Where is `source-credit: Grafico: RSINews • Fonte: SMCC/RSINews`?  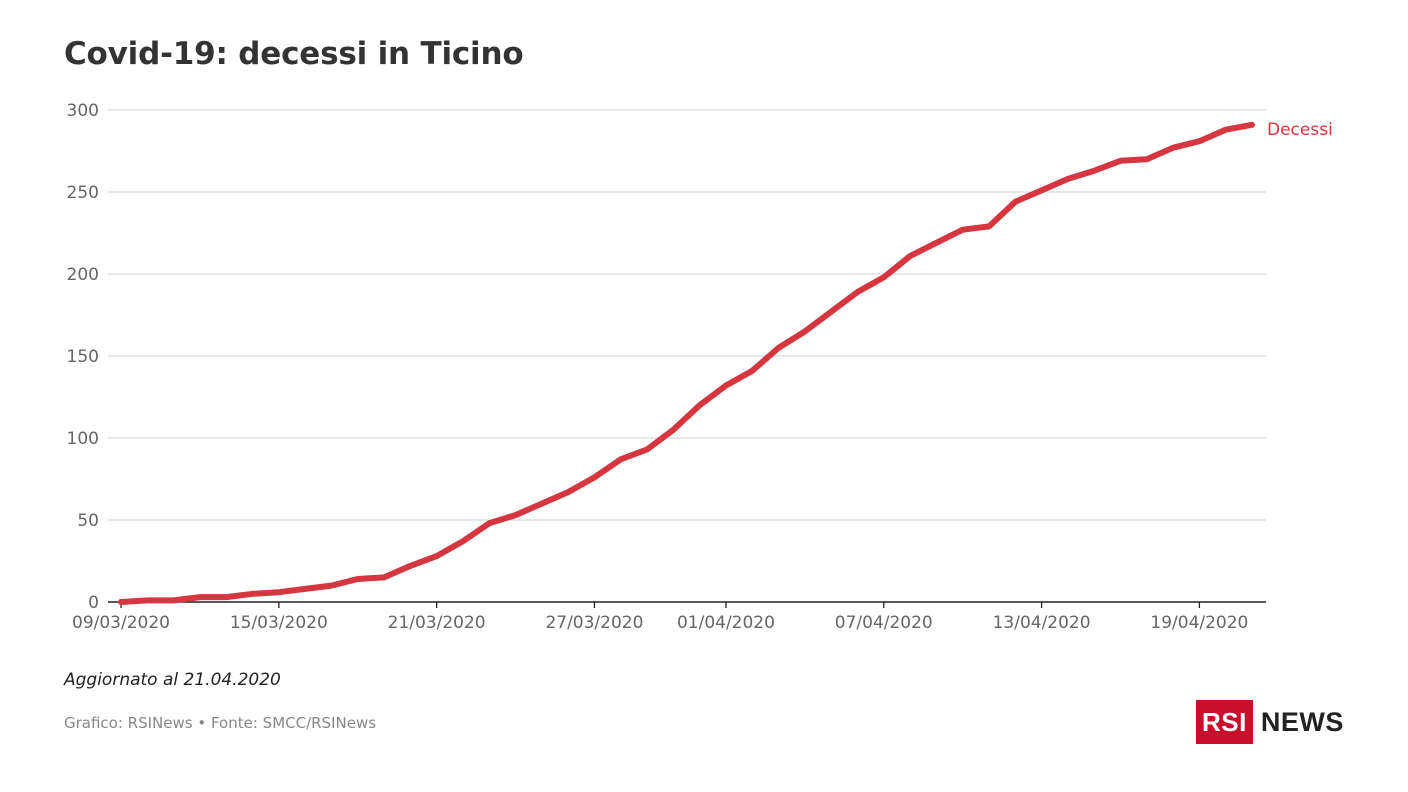
source-credit: Grafico: RSINews • Fonte: SMCC/RSINews is located at coordinates (220, 723).